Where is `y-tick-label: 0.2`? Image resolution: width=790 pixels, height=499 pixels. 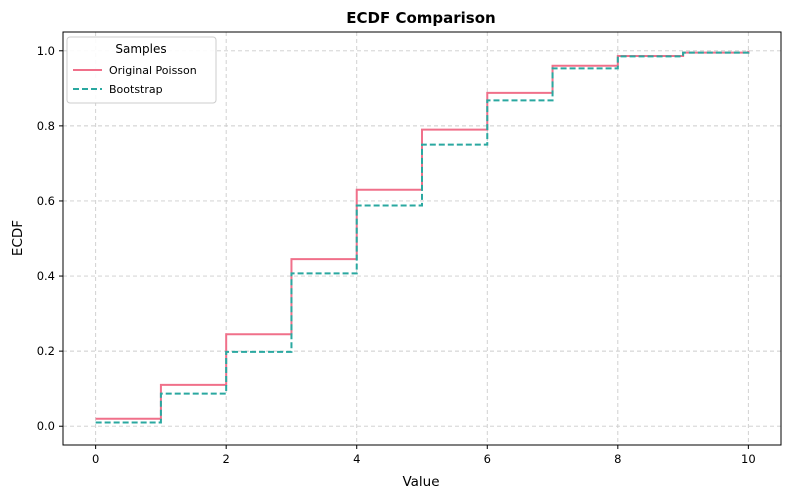
y-tick-label: 0.2 is located at coordinates (46, 351).